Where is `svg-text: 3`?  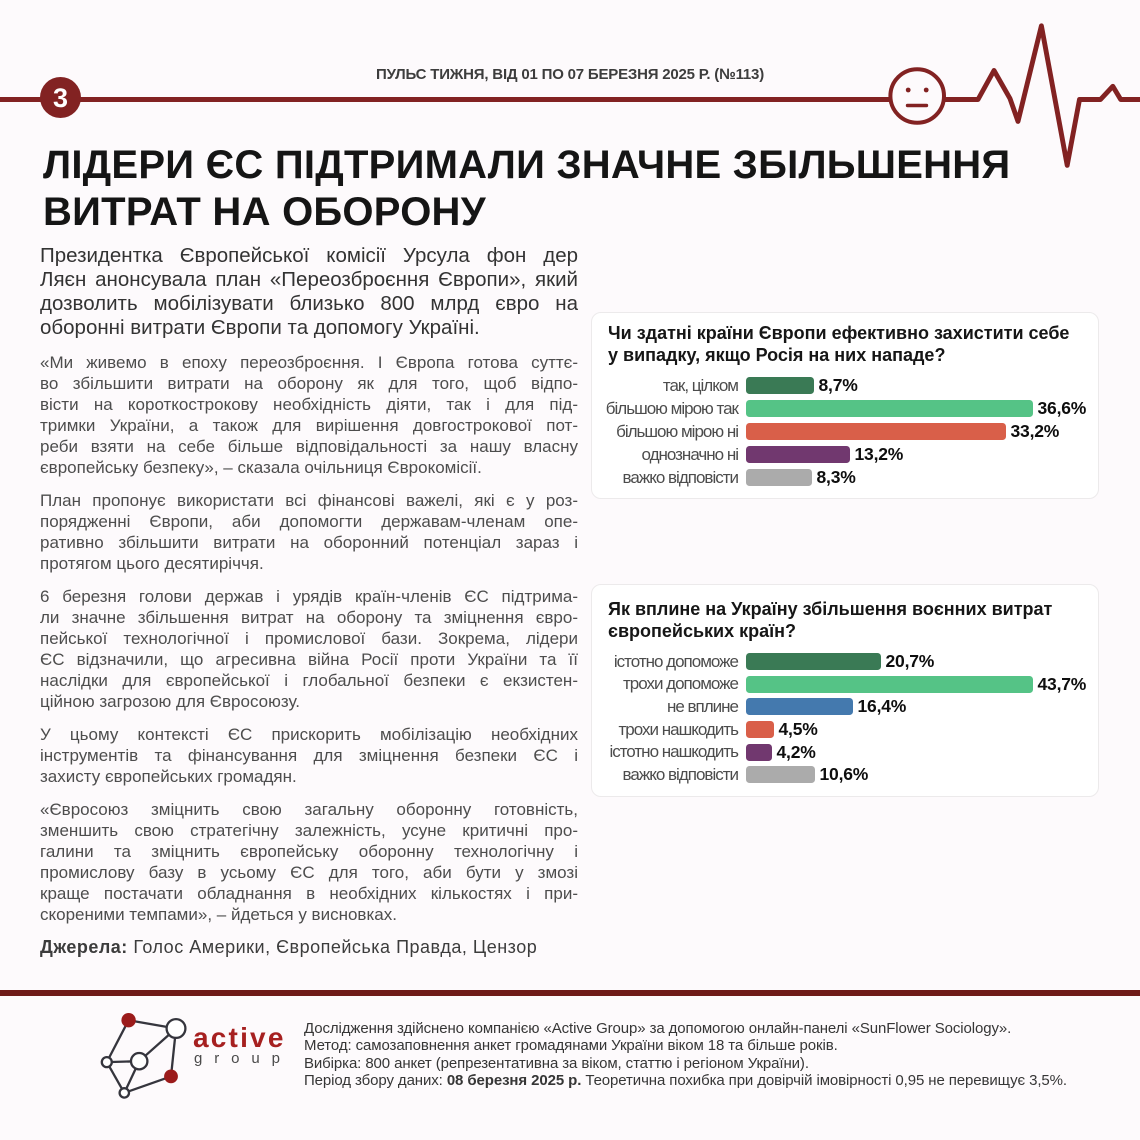 svg-text: 3 is located at coordinates (60, 98).